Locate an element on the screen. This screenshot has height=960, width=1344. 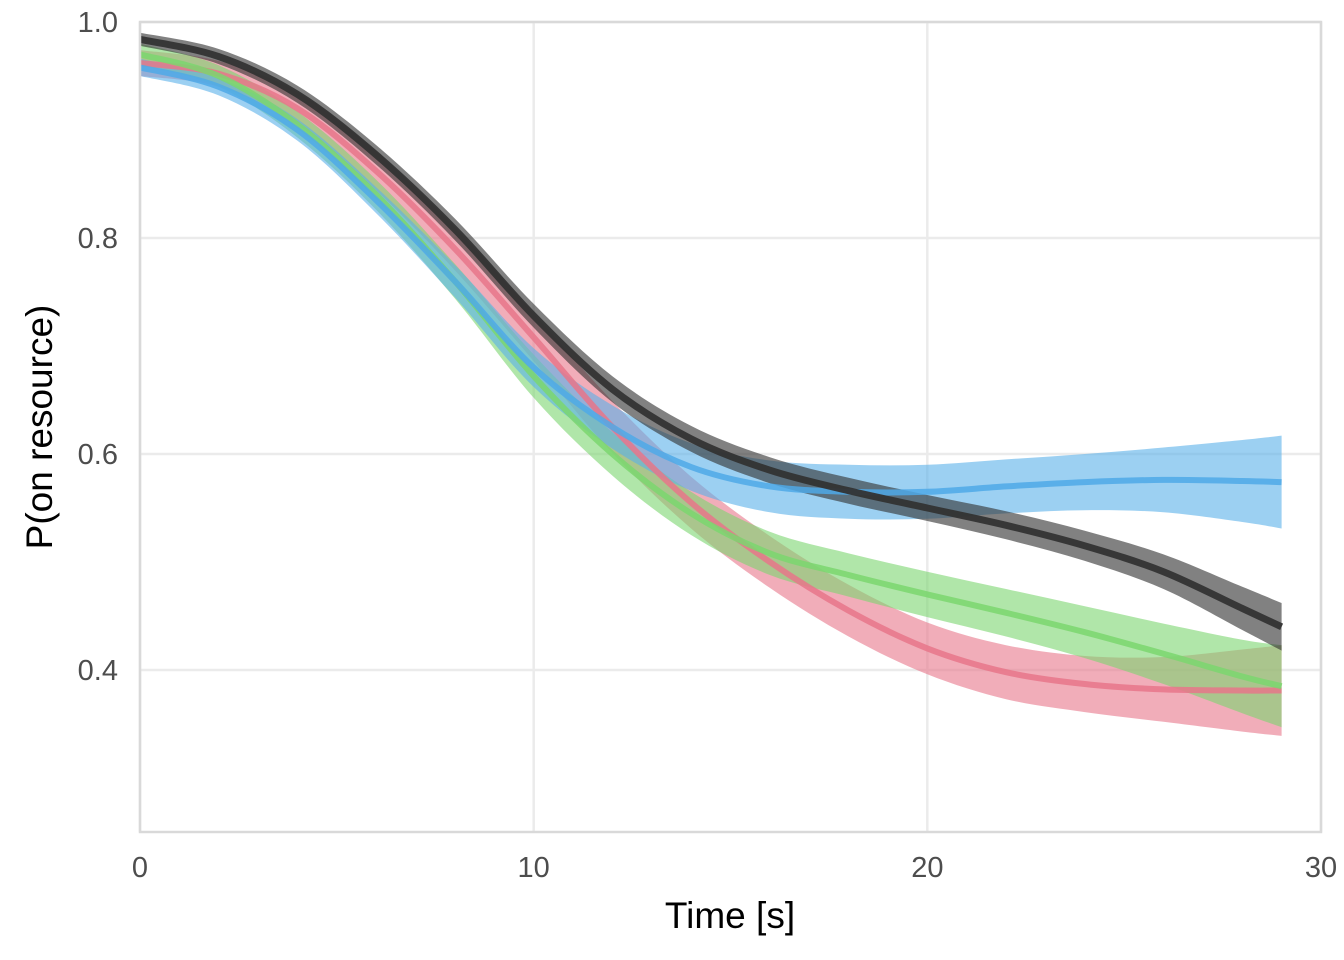
x-axis-title: Time [s] is located at coordinates (730, 915).